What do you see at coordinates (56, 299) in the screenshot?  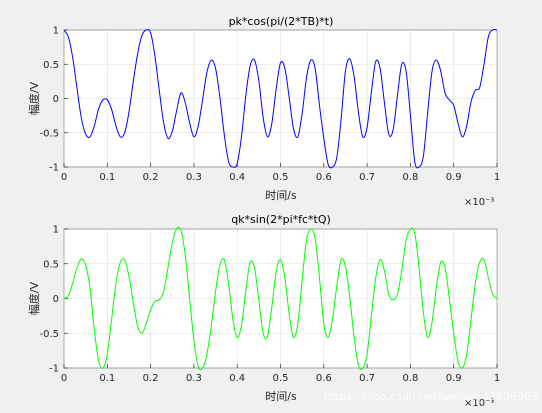 I see `chart-bottom-y-tick-label: 0` at bounding box center [56, 299].